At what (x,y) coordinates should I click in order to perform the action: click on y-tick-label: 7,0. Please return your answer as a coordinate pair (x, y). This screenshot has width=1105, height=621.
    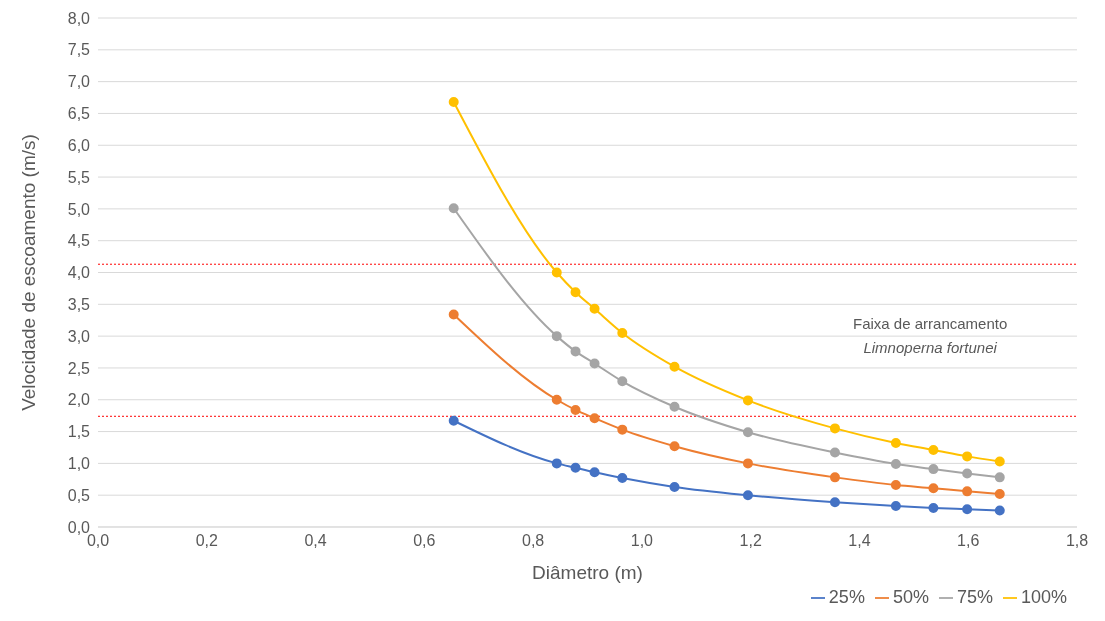
    Looking at the image, I should click on (79, 82).